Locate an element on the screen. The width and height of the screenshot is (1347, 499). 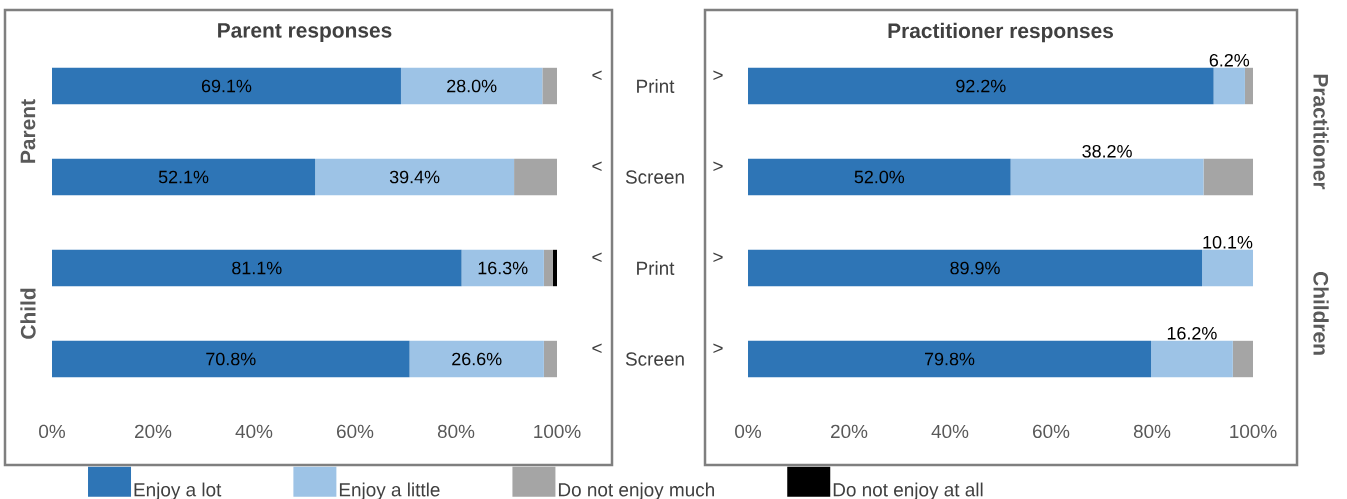
data-label: 79.8% is located at coordinates (950, 359).